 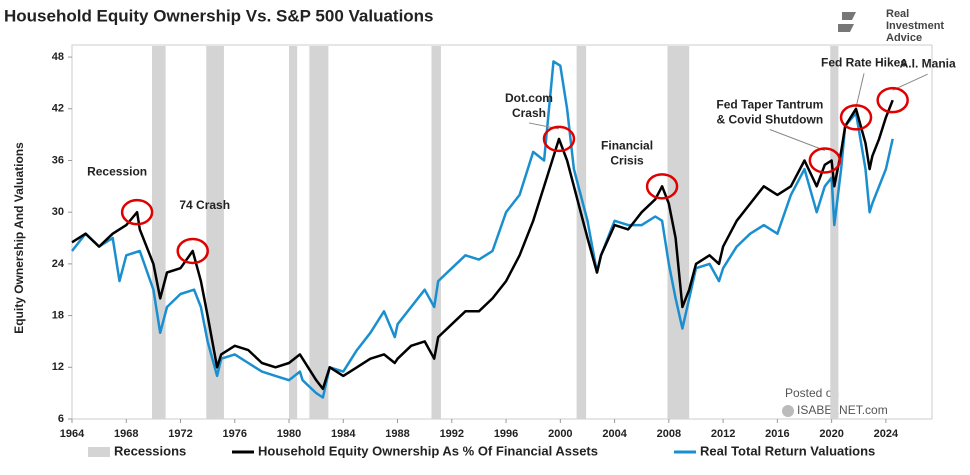 I want to click on x-tick-label: 1988, so click(x=397, y=434).